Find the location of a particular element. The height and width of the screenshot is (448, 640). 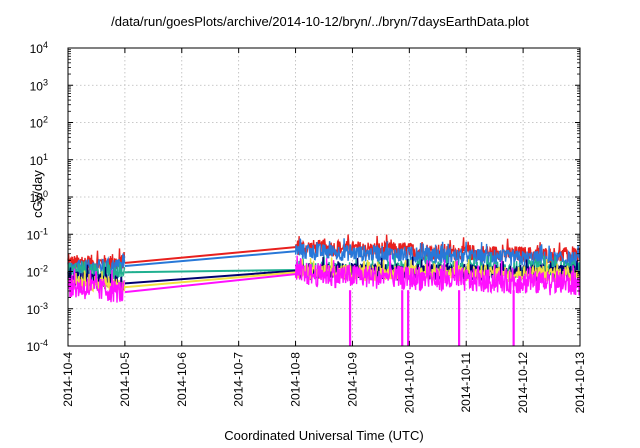

x-tick-label: 2014-10-5 is located at coordinates (125, 379).